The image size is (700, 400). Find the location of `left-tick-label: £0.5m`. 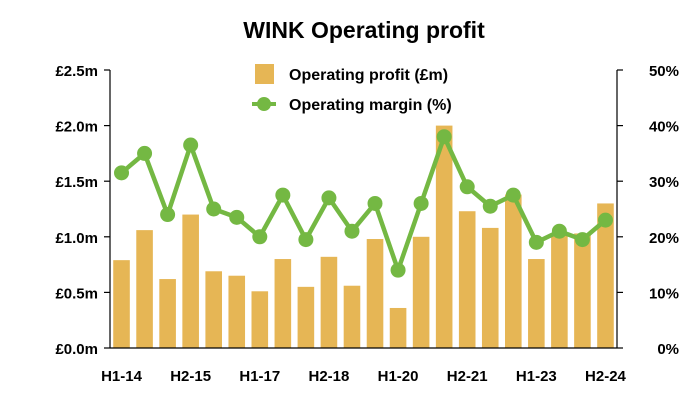

left-tick-label: £0.5m is located at coordinates (76, 293).